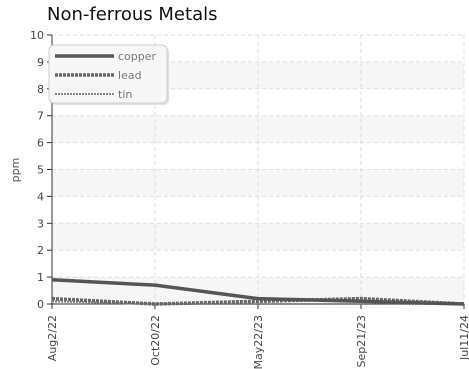  Describe the element at coordinates (137, 56) in the screenshot. I see `legend-label-copper: copper` at that location.